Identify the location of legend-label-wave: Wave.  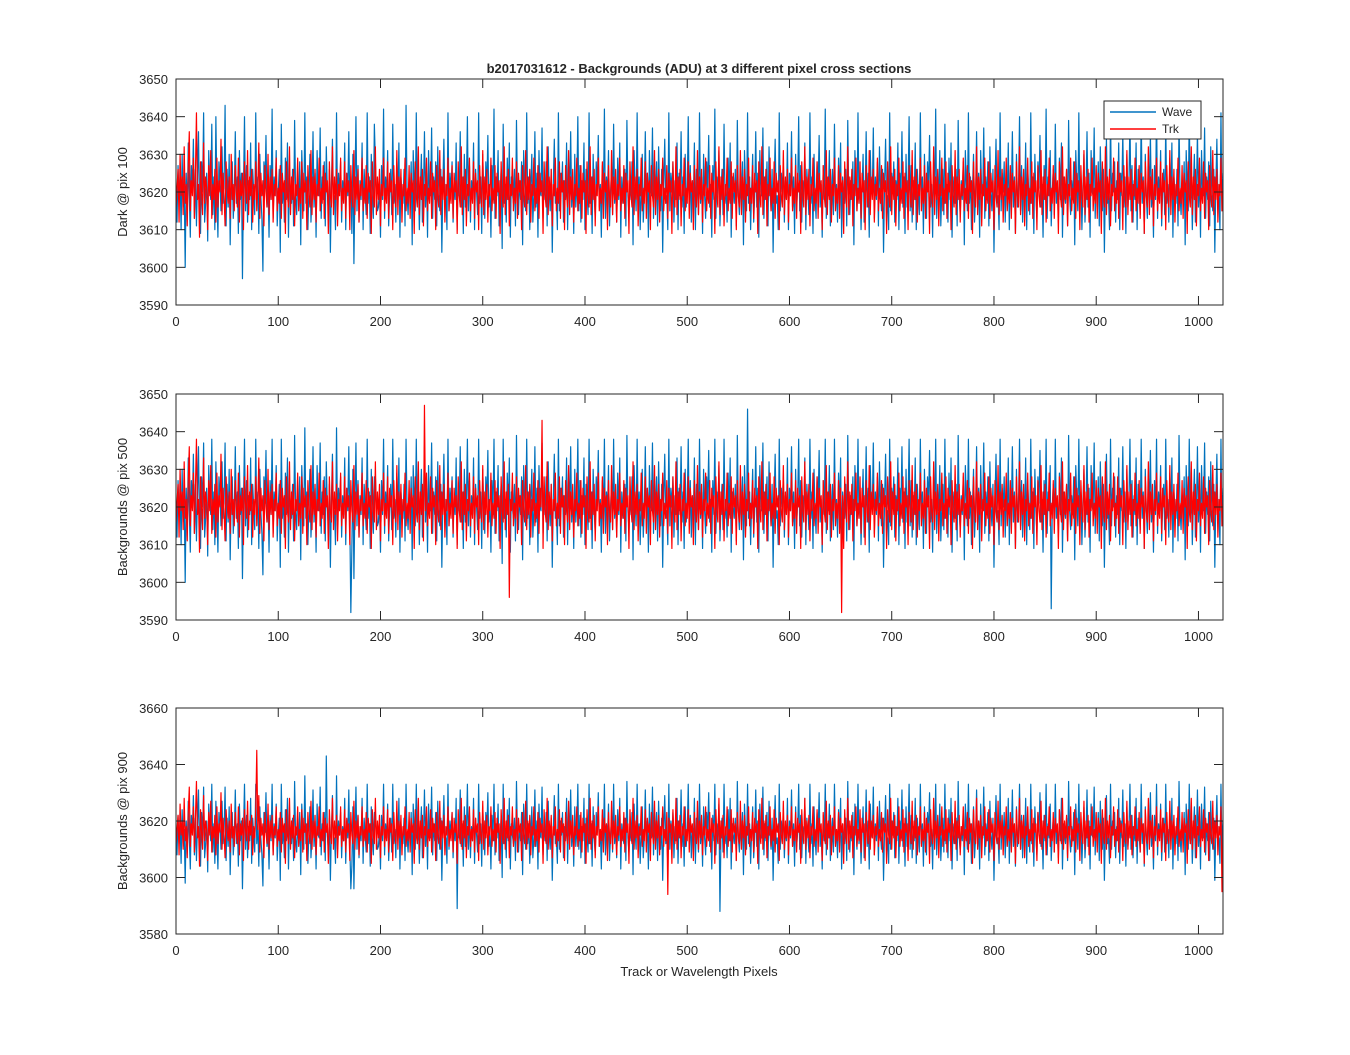
(1177, 112).